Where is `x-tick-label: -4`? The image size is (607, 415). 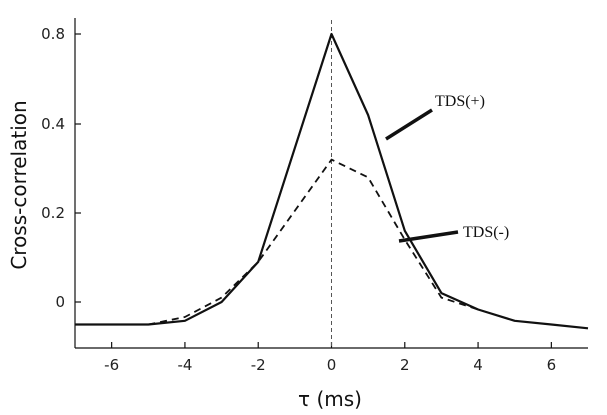
x-tick-label: -4 is located at coordinates (184, 365).